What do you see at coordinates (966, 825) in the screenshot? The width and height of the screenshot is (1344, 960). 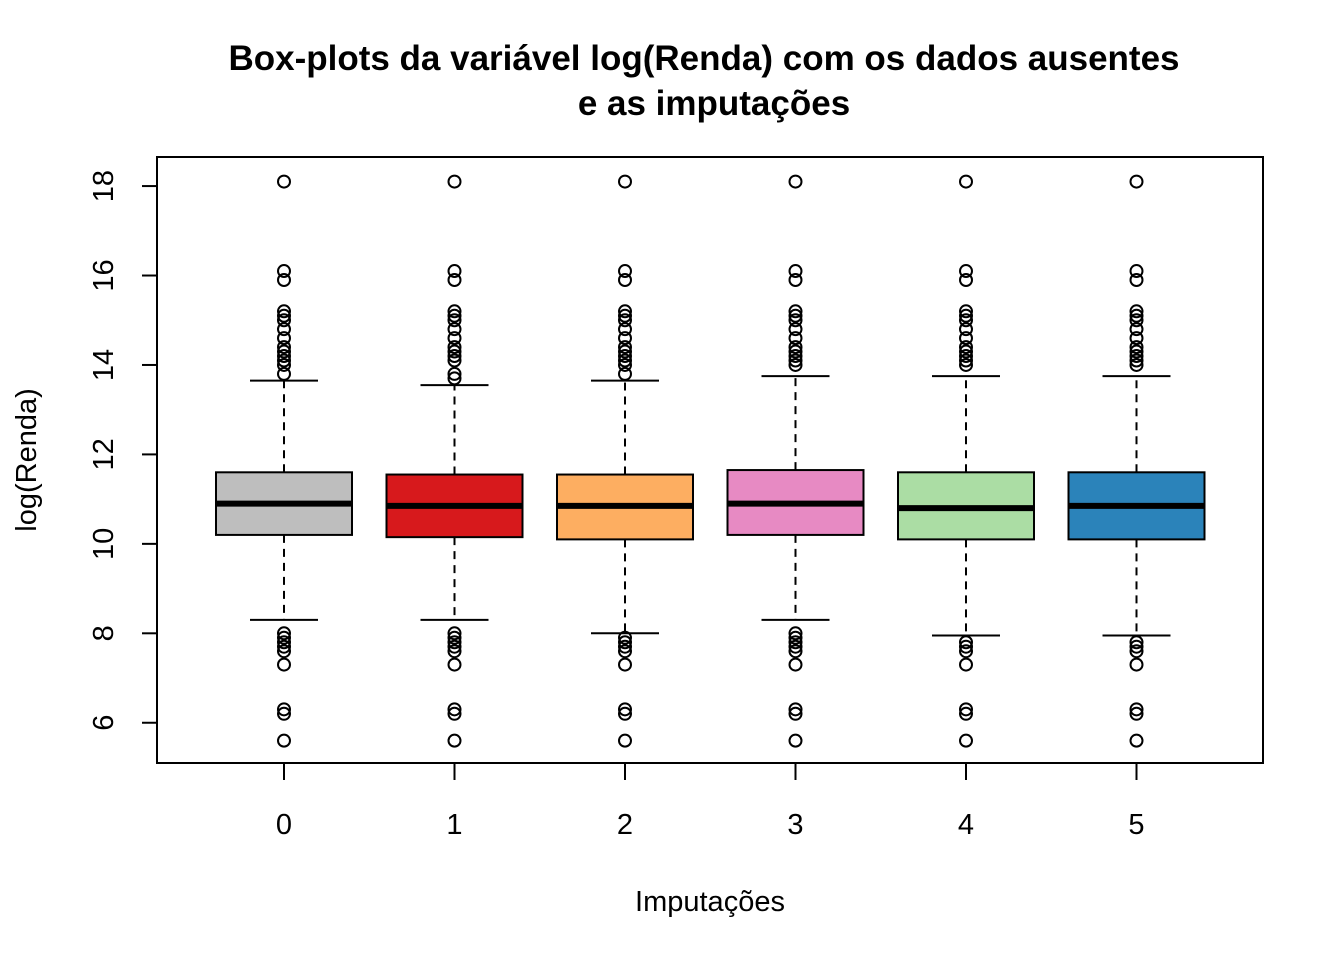 I see `x-tick-label: 4` at bounding box center [966, 825].